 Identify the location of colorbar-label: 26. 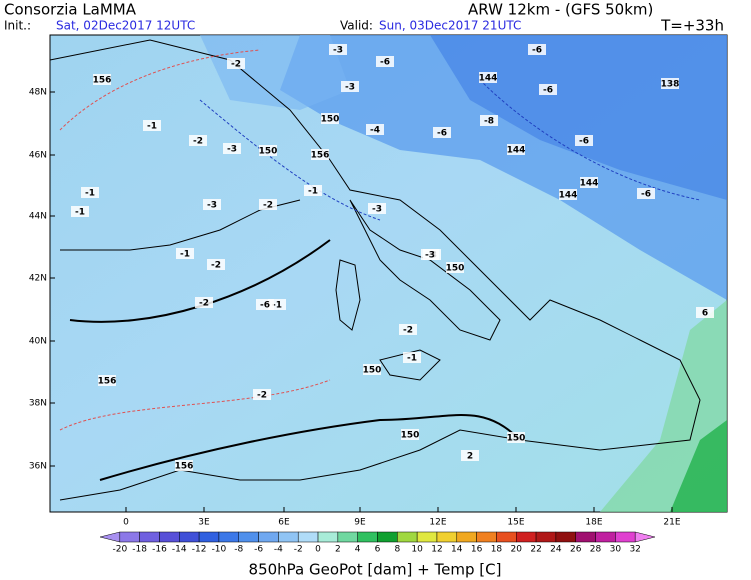
(576, 550).